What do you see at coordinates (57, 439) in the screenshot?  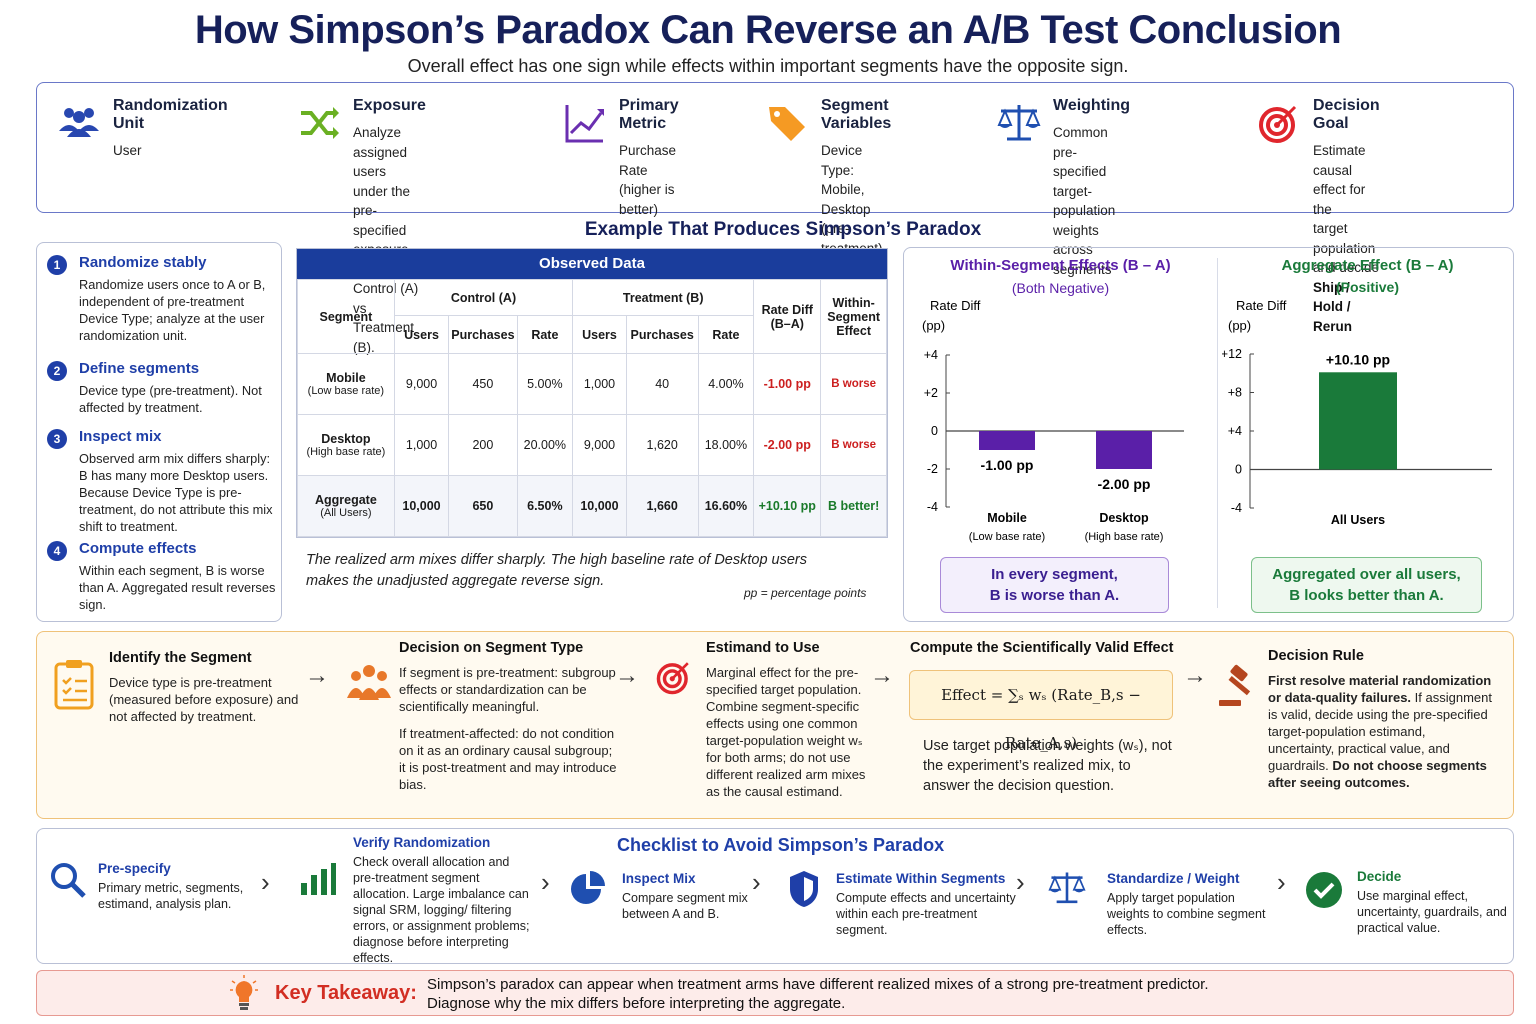 I see `step-number: 3` at bounding box center [57, 439].